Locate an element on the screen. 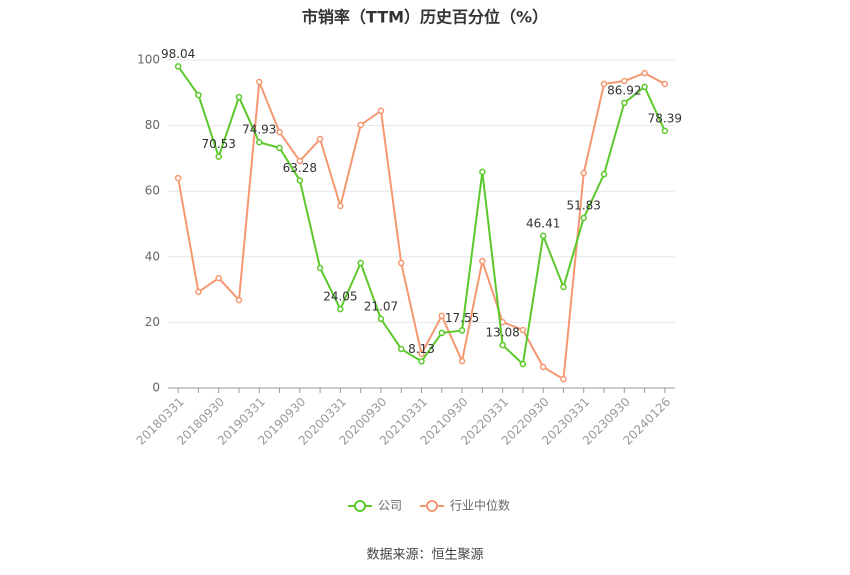 Image resolution: width=850 pixels, height=575 pixels. y-tick-label: 60 is located at coordinates (152, 191).